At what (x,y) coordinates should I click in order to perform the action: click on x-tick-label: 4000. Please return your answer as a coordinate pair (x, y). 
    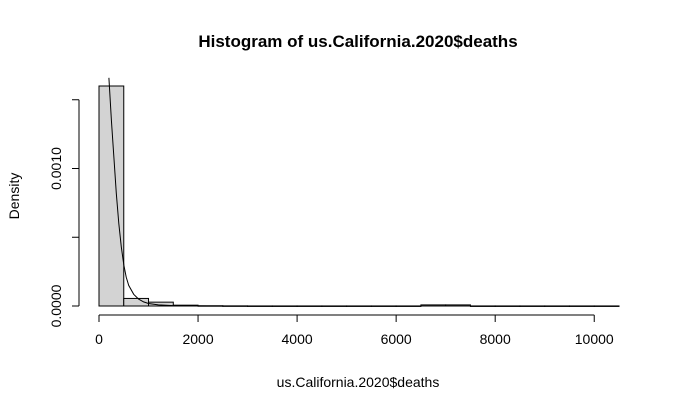
    Looking at the image, I should click on (297, 339).